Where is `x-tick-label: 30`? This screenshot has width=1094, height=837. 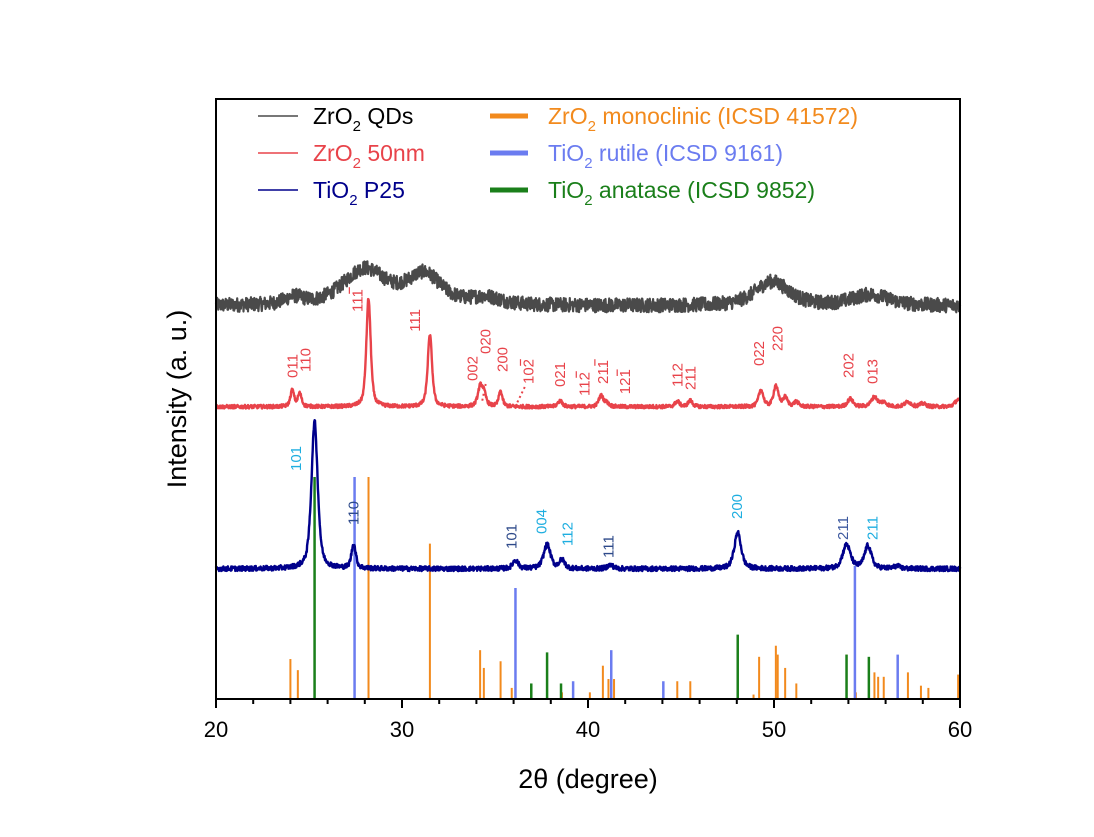 x-tick-label: 30 is located at coordinates (402, 729).